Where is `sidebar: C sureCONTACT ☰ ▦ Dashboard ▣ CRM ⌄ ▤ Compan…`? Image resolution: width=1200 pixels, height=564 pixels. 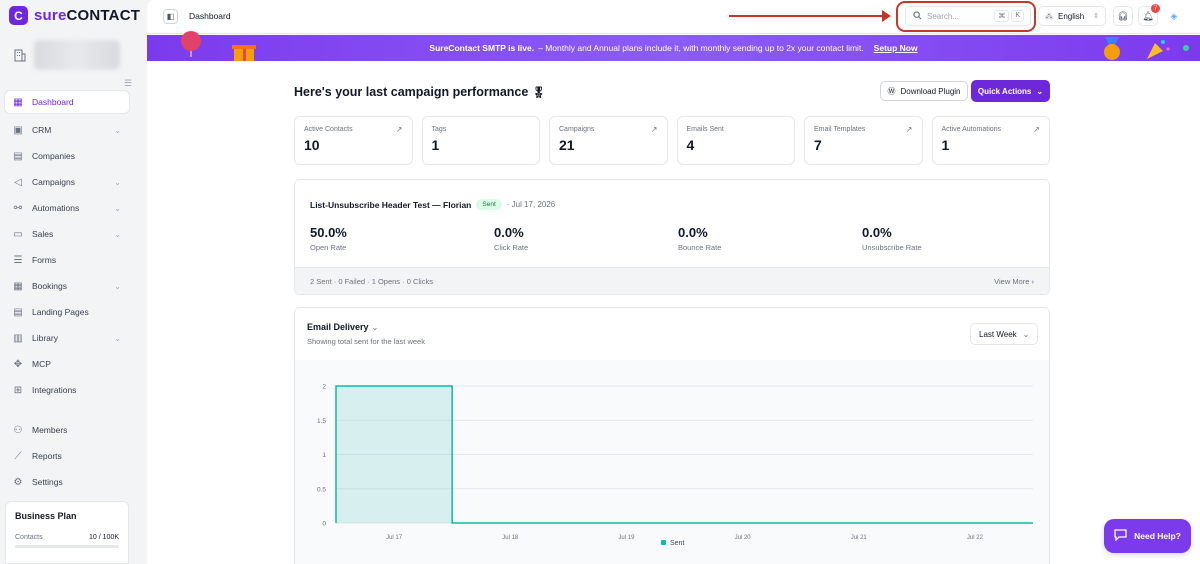 sidebar: C sureCONTACT ☰ ▦ Dashboard ▣ CRM ⌄ ▤ Compan… is located at coordinates (70, 282).